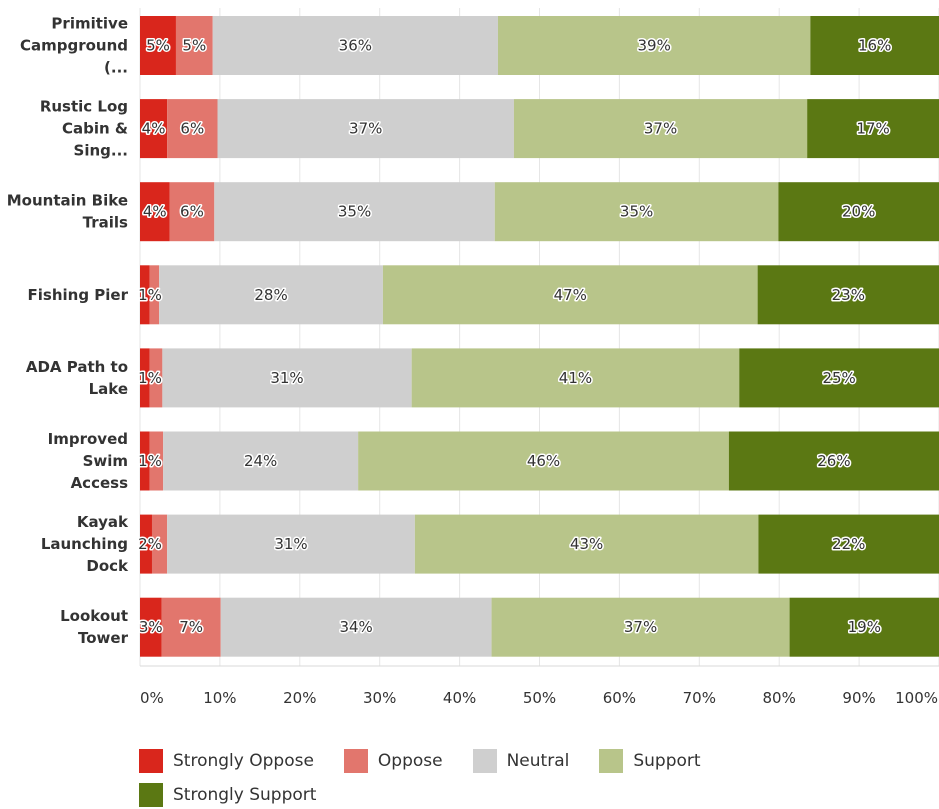 This screenshot has height=809, width=939. Describe the element at coordinates (872, 129) in the screenshot. I see `data-label: 17%` at that location.